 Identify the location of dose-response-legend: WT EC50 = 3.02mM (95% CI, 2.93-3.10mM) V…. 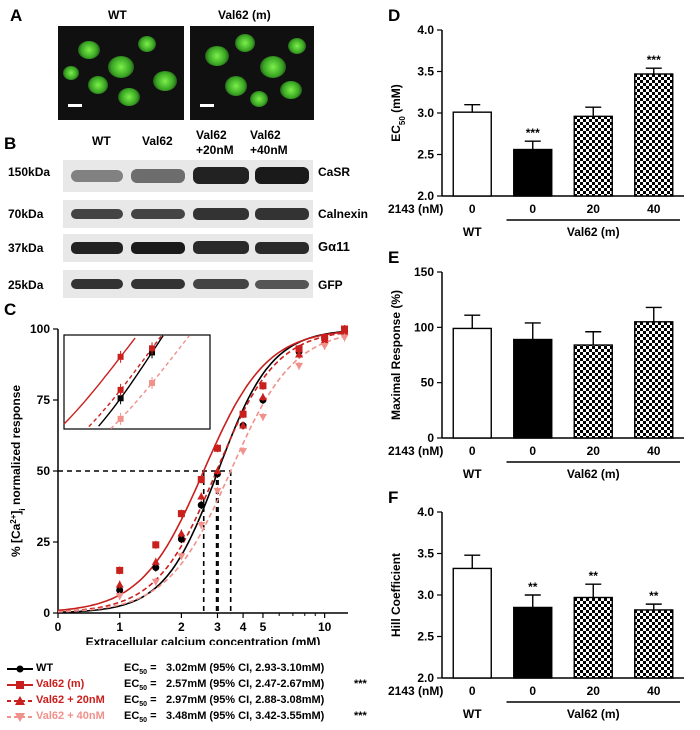
(196, 695).